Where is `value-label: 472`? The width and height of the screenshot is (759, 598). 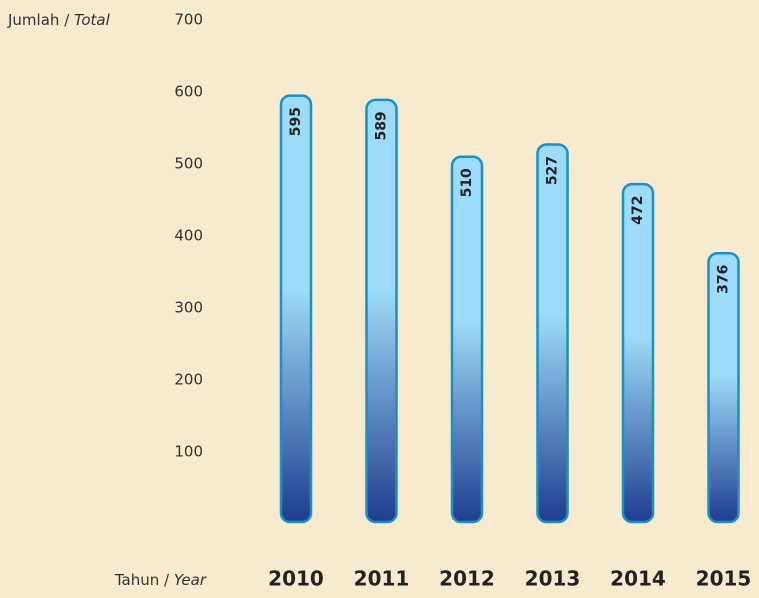 value-label: 472 is located at coordinates (638, 210).